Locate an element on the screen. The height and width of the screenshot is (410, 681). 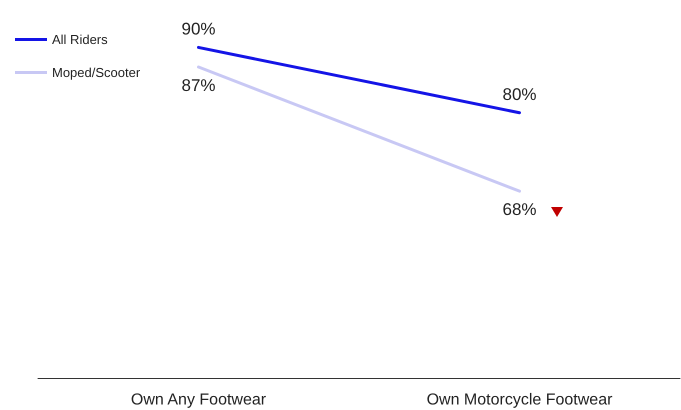
data-label: 90% is located at coordinates (198, 28).